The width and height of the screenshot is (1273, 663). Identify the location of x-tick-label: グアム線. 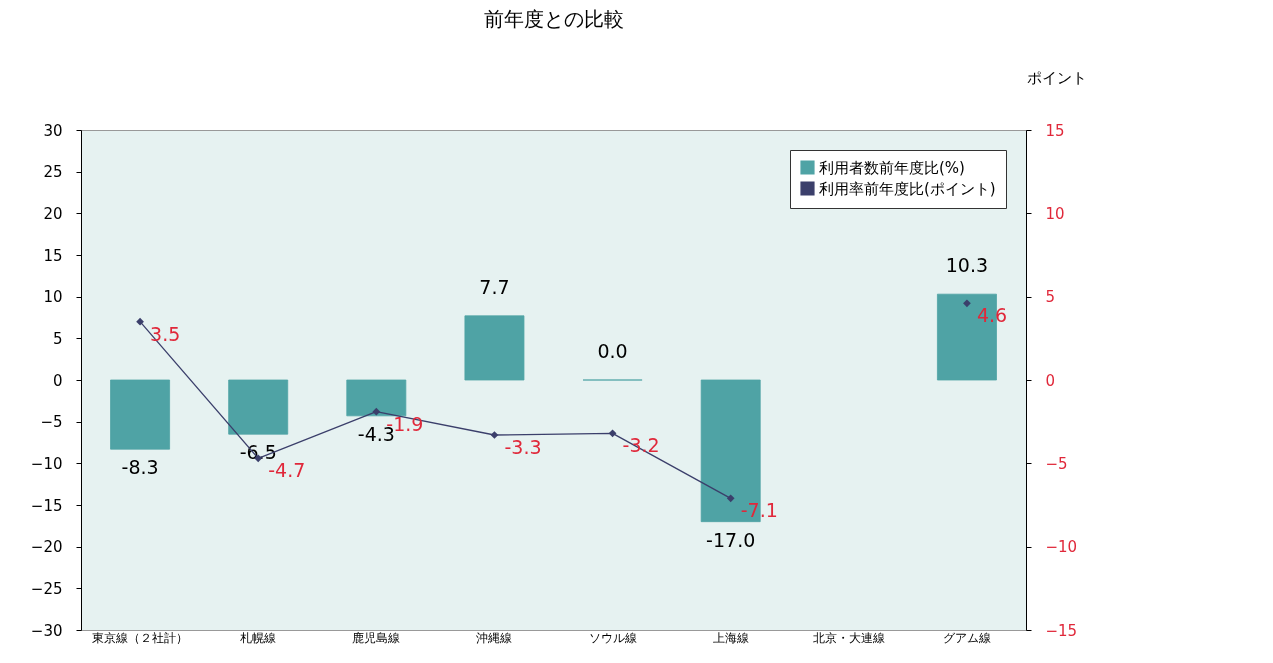
(966, 637).